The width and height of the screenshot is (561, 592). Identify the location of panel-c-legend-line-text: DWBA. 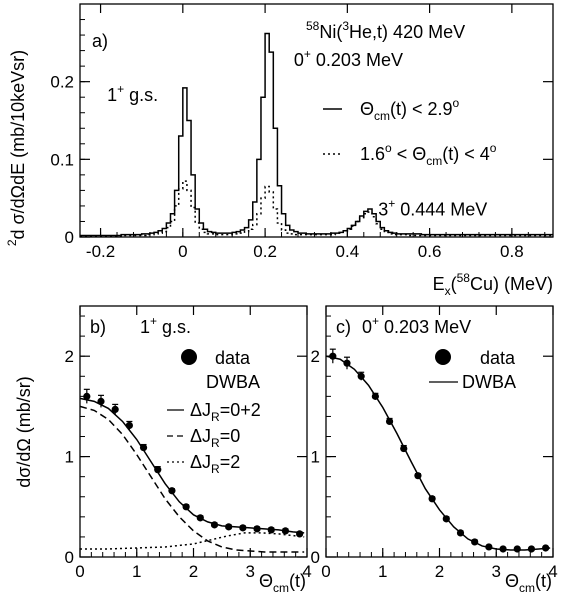
(489, 382).